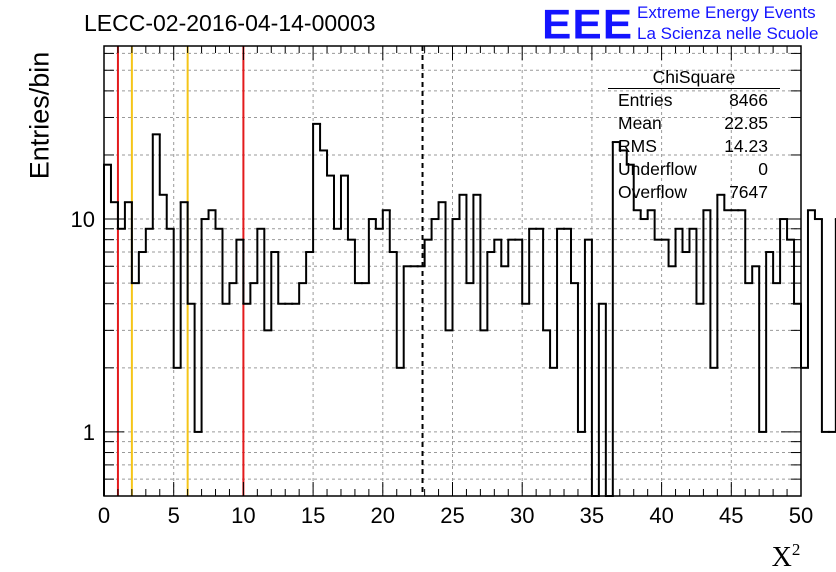  I want to click on x-tick-label: 0, so click(104, 515).